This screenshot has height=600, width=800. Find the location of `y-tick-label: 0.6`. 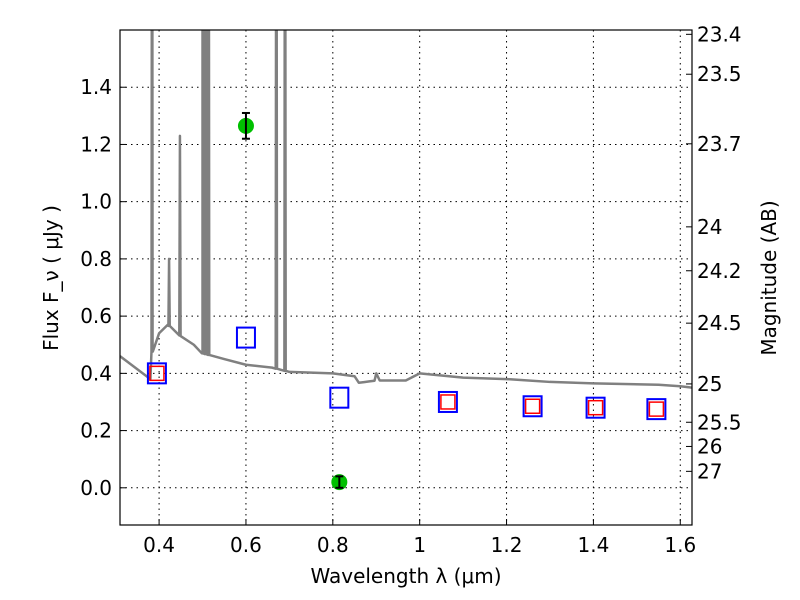

y-tick-label: 0.6 is located at coordinates (96, 316).